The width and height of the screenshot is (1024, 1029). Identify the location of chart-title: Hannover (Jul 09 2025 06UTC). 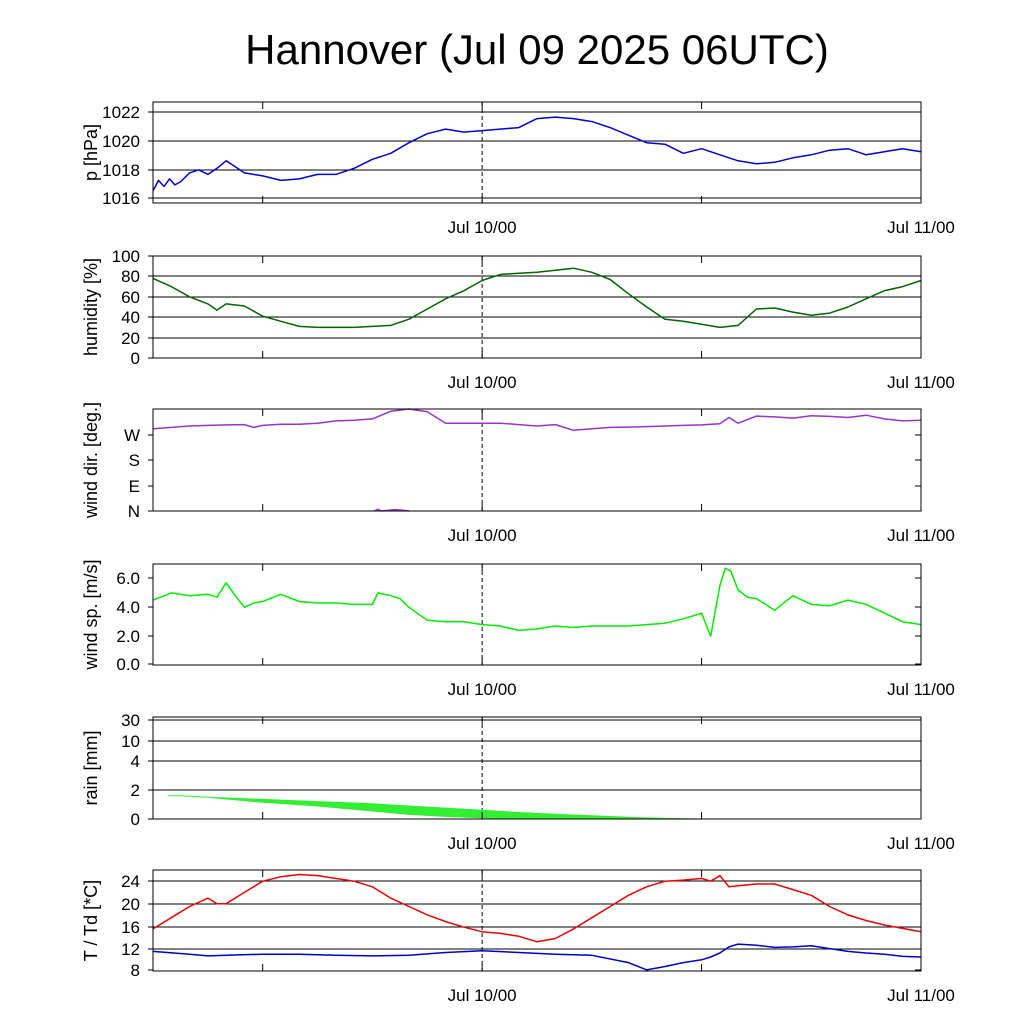
(537, 49).